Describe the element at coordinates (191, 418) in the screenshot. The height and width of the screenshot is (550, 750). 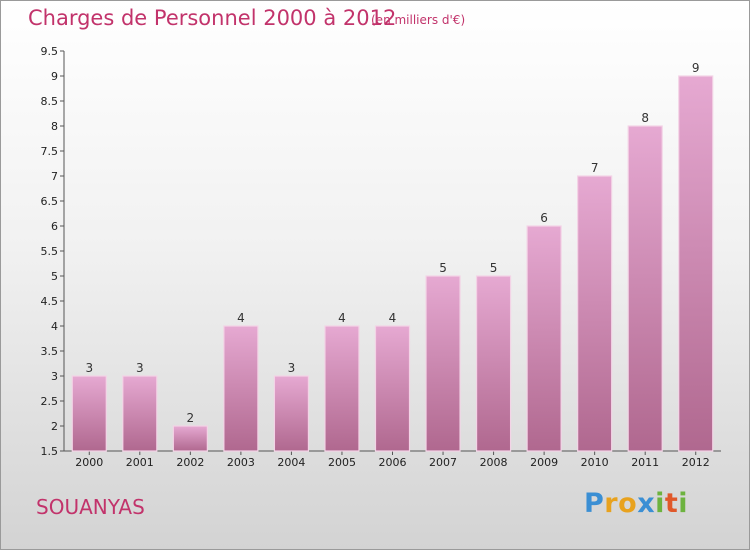
I see `bar-value-label: 2` at that location.